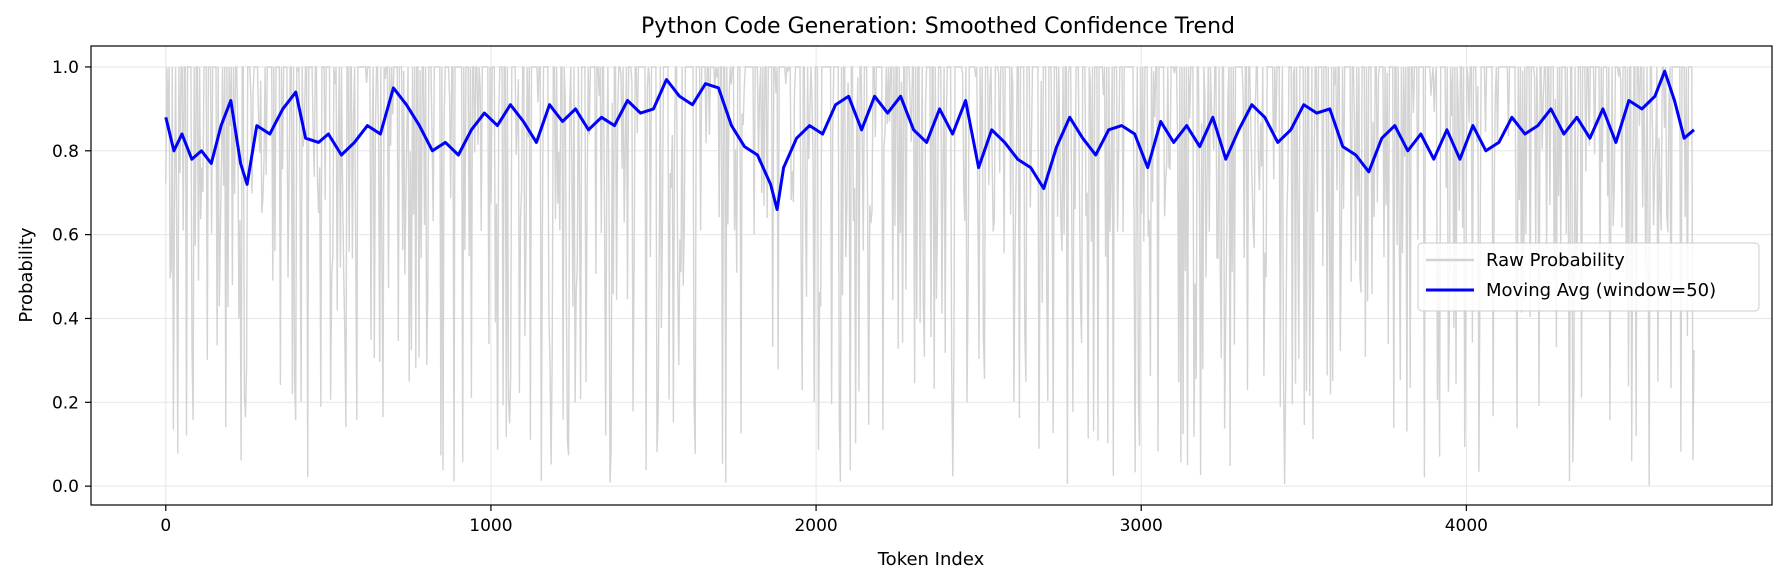 This screenshot has width=1785, height=584. Describe the element at coordinates (1466, 526) in the screenshot. I see `x-tick-label: 4000` at that location.